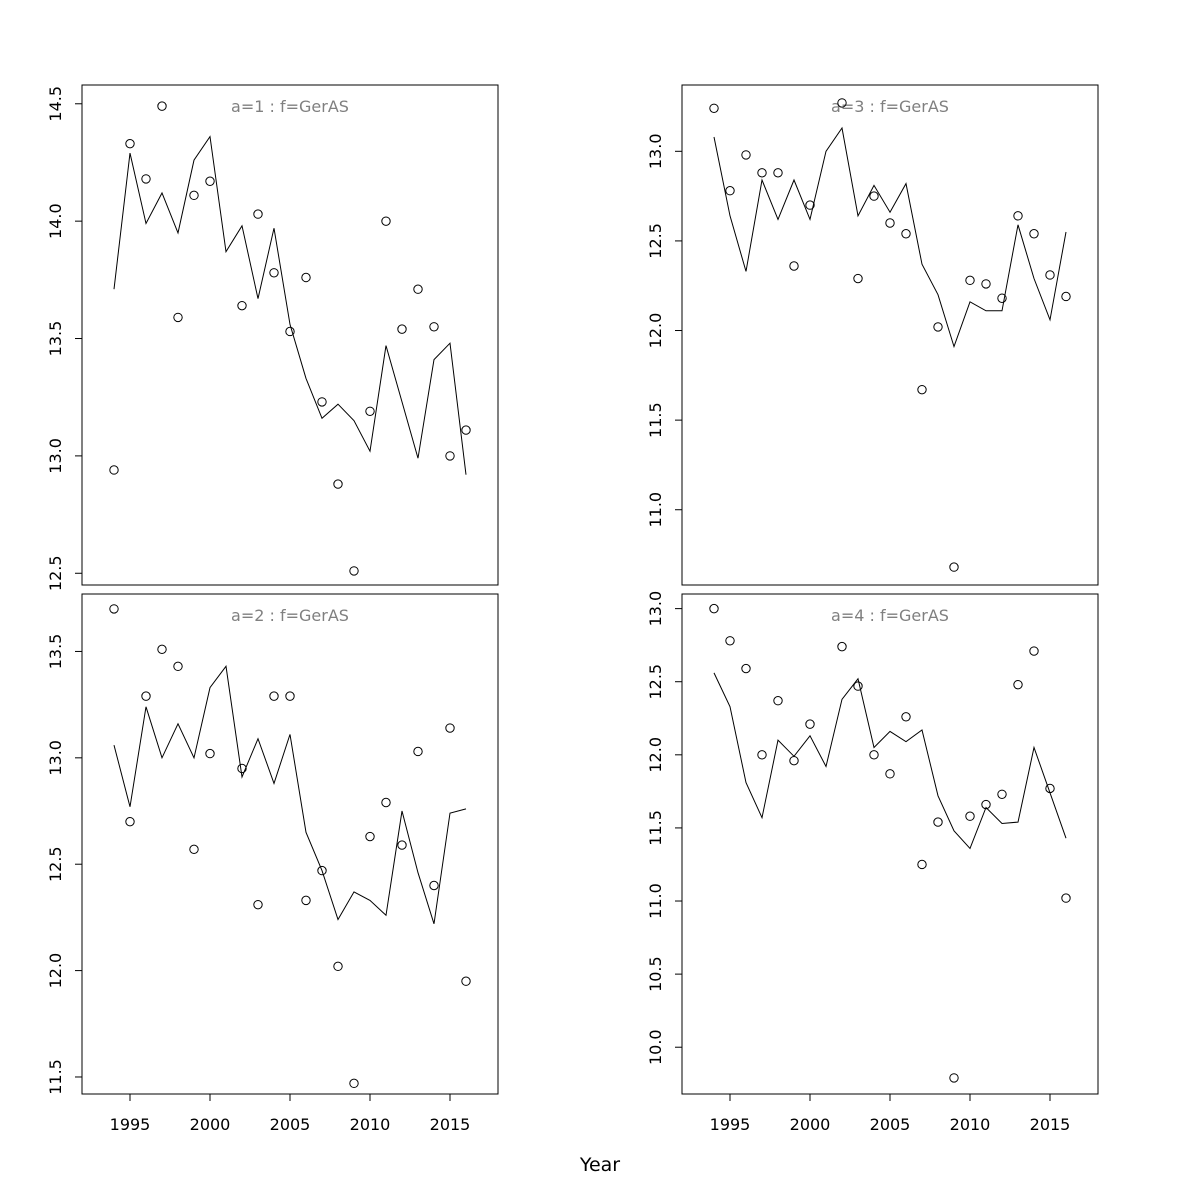 The height and width of the screenshot is (1200, 1200). What do you see at coordinates (55, 221) in the screenshot?
I see `y-tick-label: 14.0` at bounding box center [55, 221].